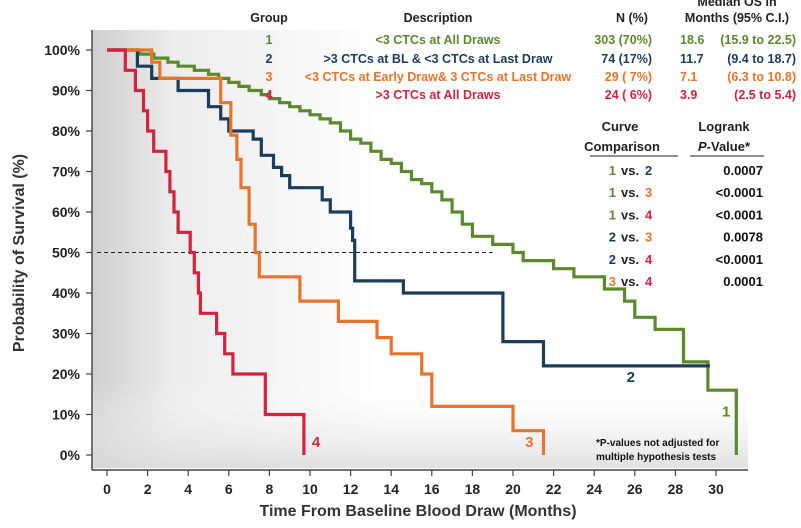 The width and height of the screenshot is (801, 528). Describe the element at coordinates (622, 146) in the screenshot. I see `comparison-header-curve-2: Comparison` at that location.